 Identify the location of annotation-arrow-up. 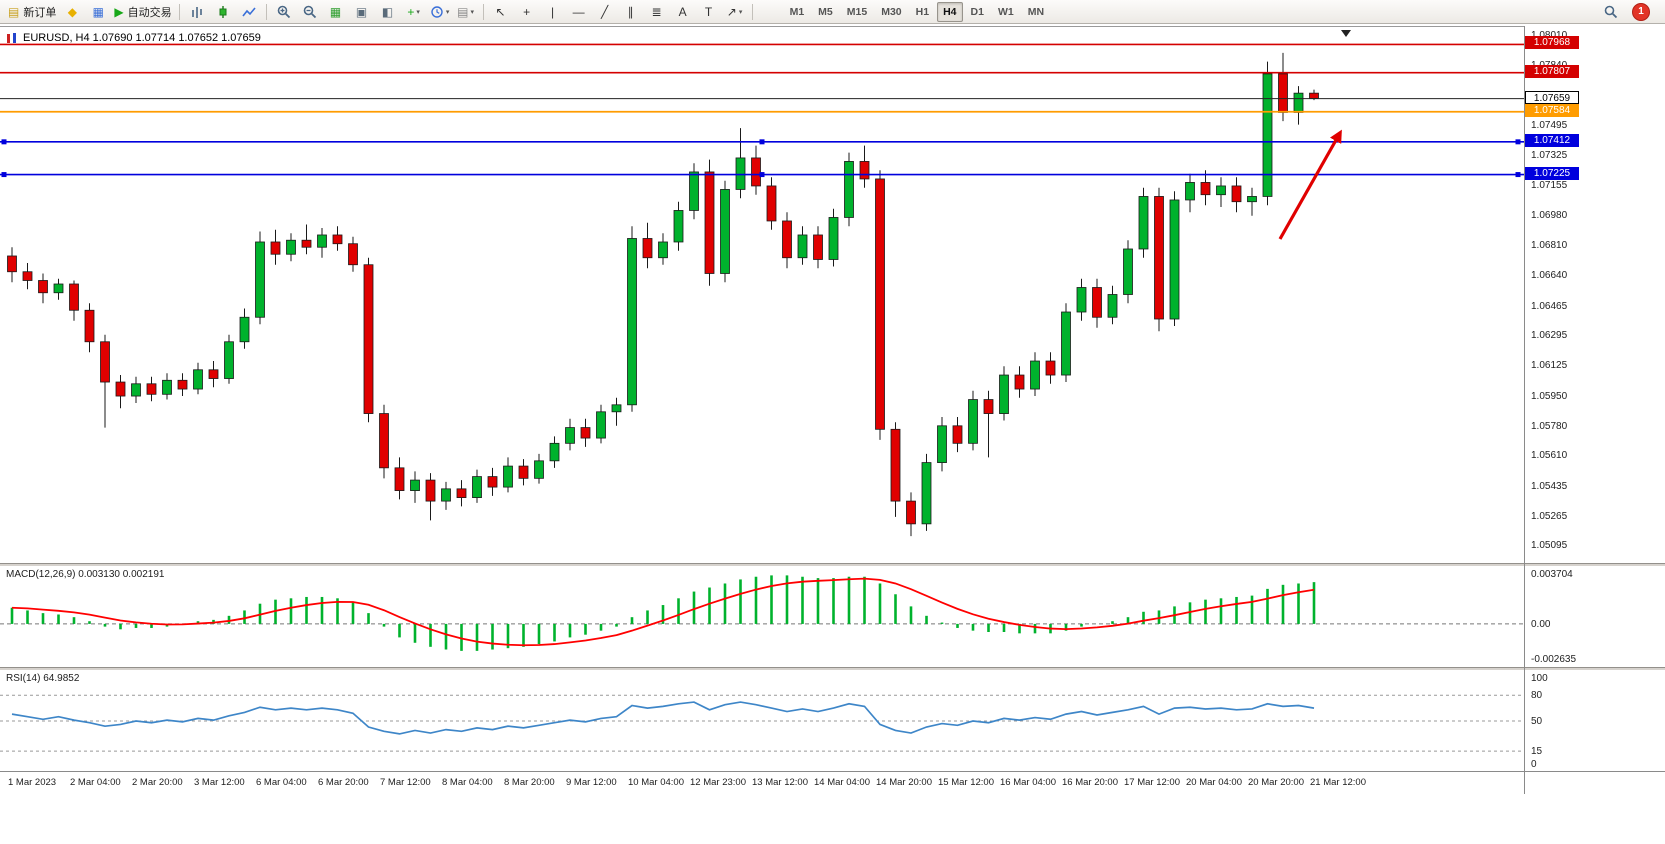
(1310, 184).